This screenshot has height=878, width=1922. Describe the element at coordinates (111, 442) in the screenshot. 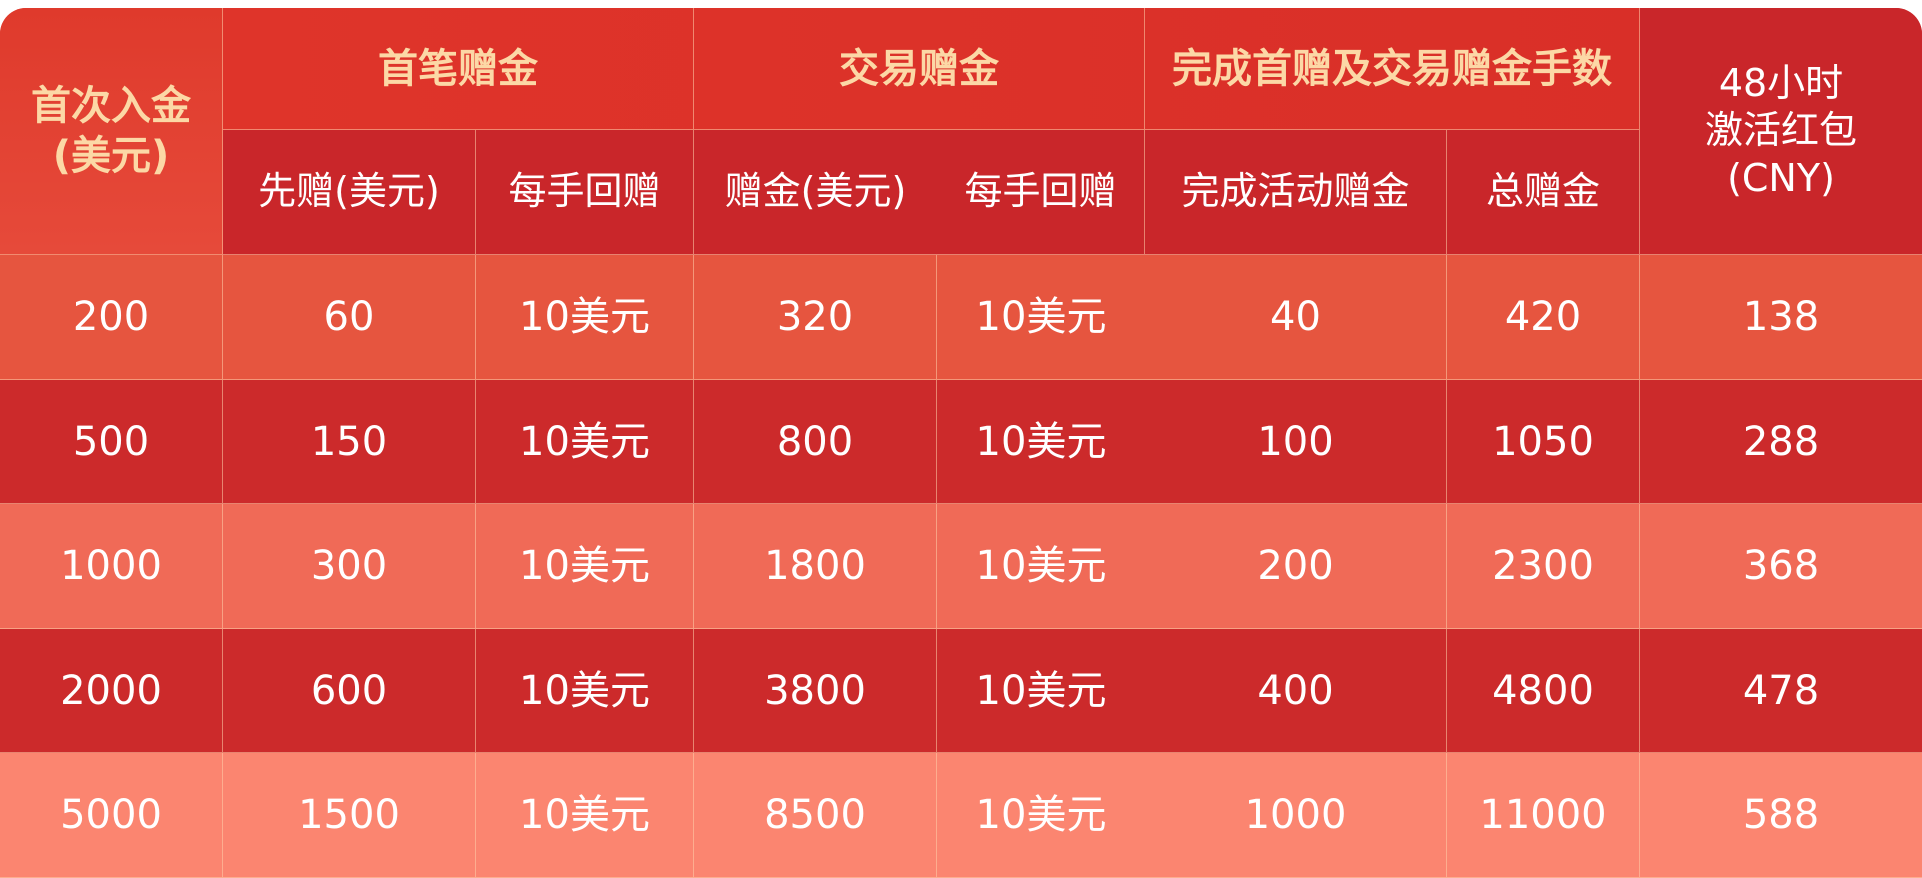

I see `table-cell: 500` at that location.